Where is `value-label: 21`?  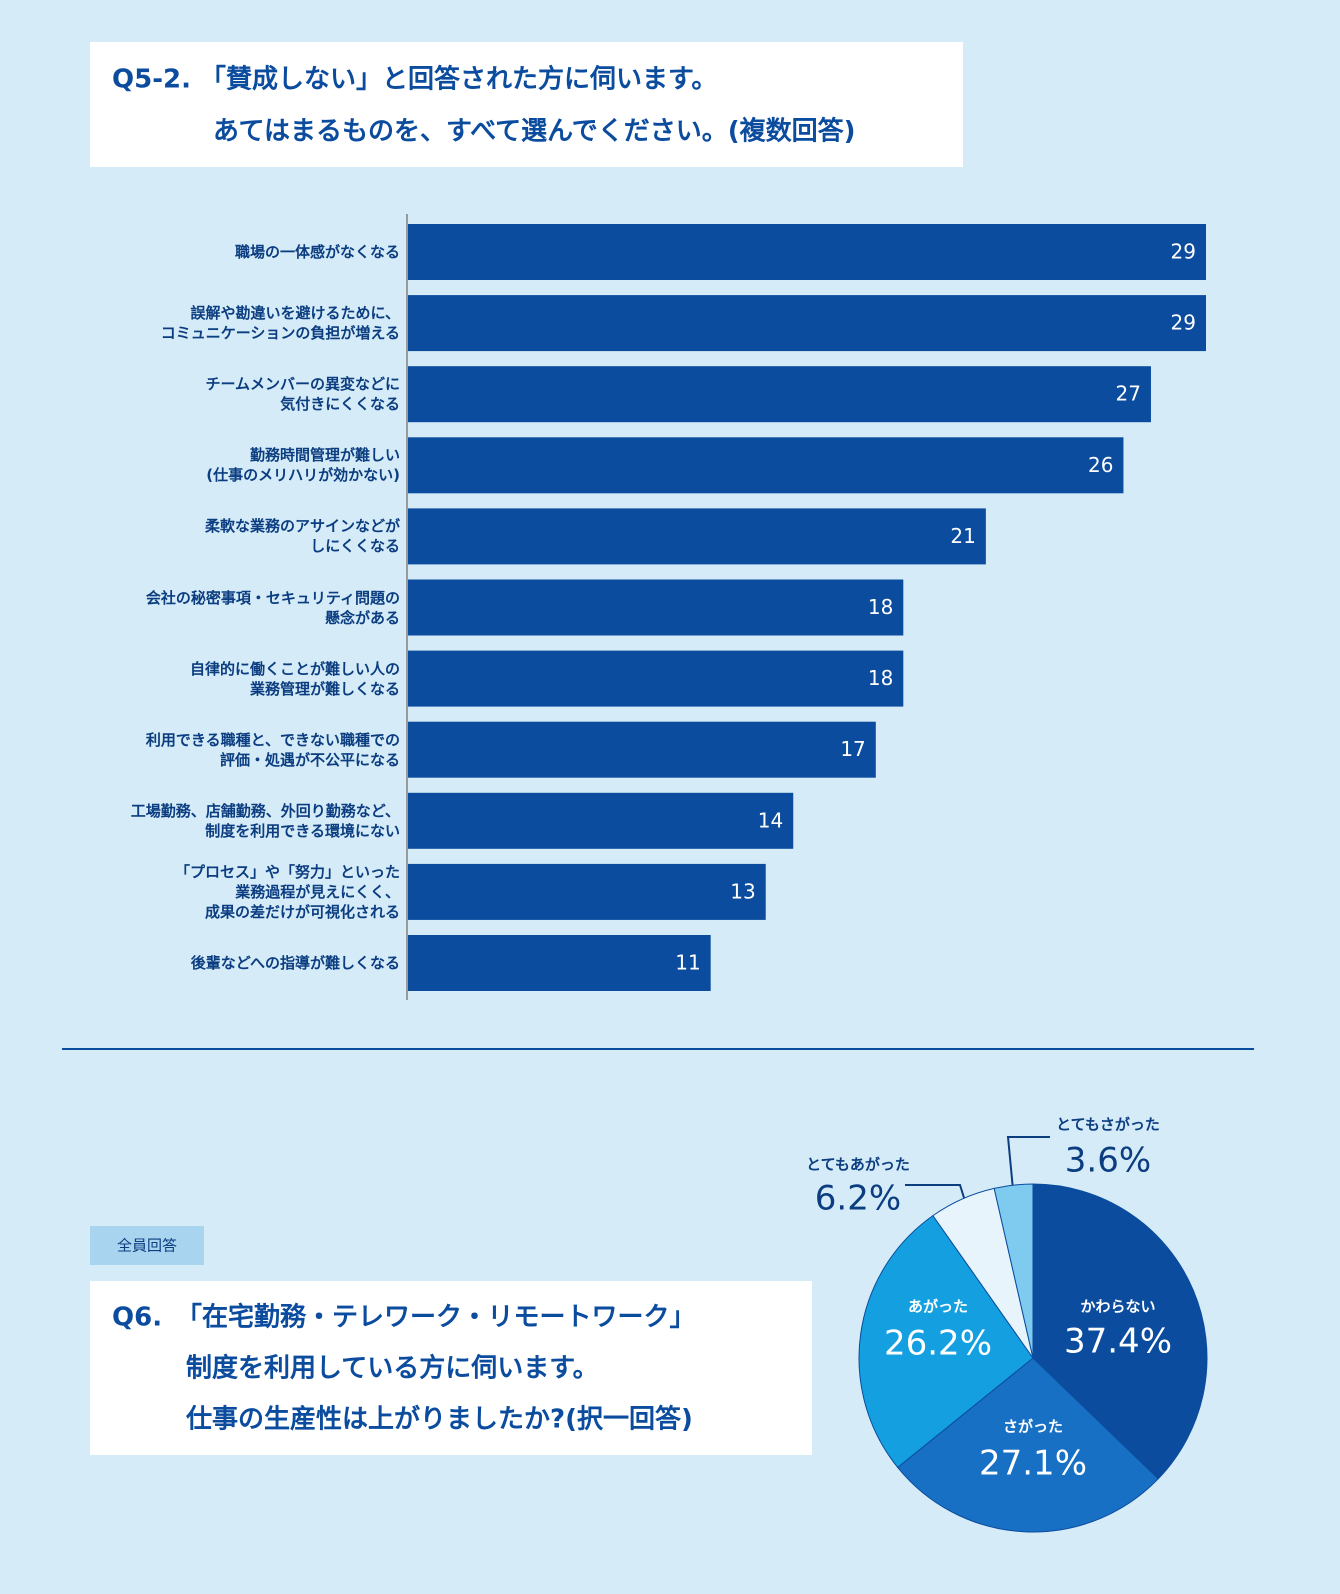 value-label: 21 is located at coordinates (962, 536).